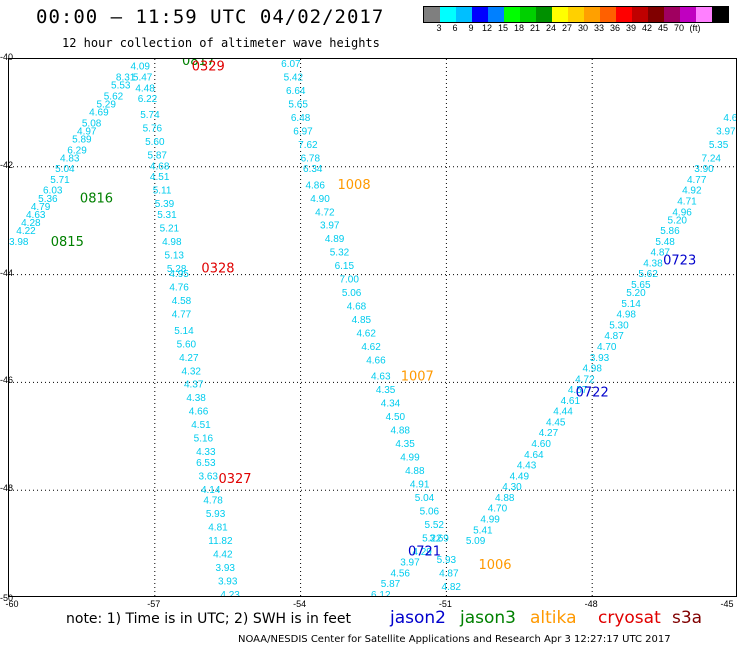  I want to click on y-tick-label: -40, so click(7, 57).